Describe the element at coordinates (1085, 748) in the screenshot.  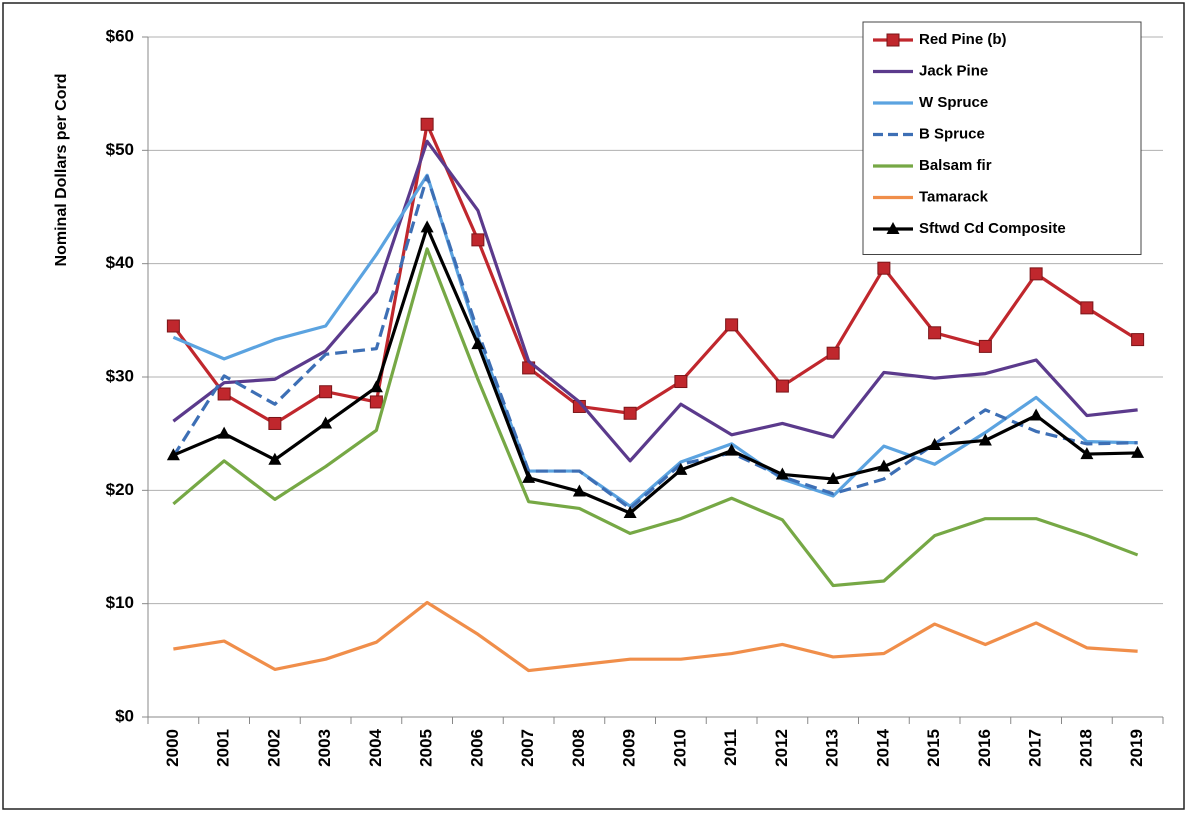
I see `x-tick-label: 2018` at that location.